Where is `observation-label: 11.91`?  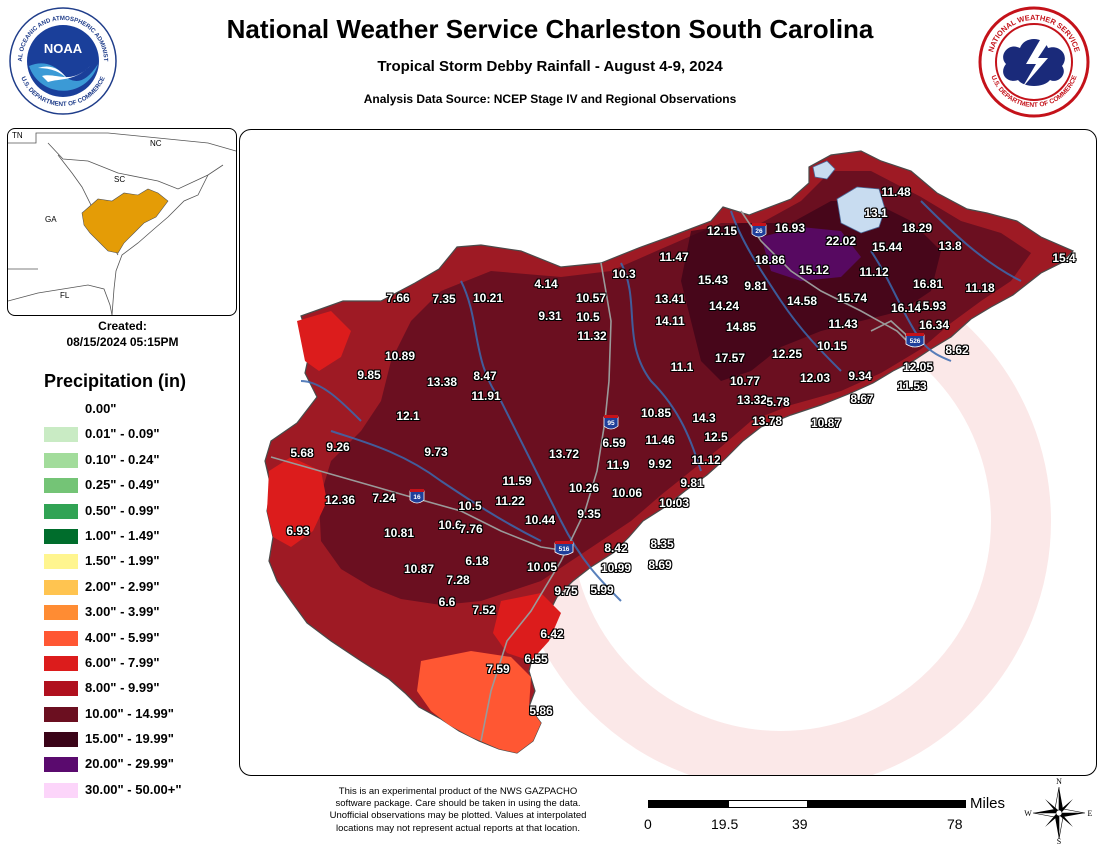
observation-label: 11.91 is located at coordinates (486, 396).